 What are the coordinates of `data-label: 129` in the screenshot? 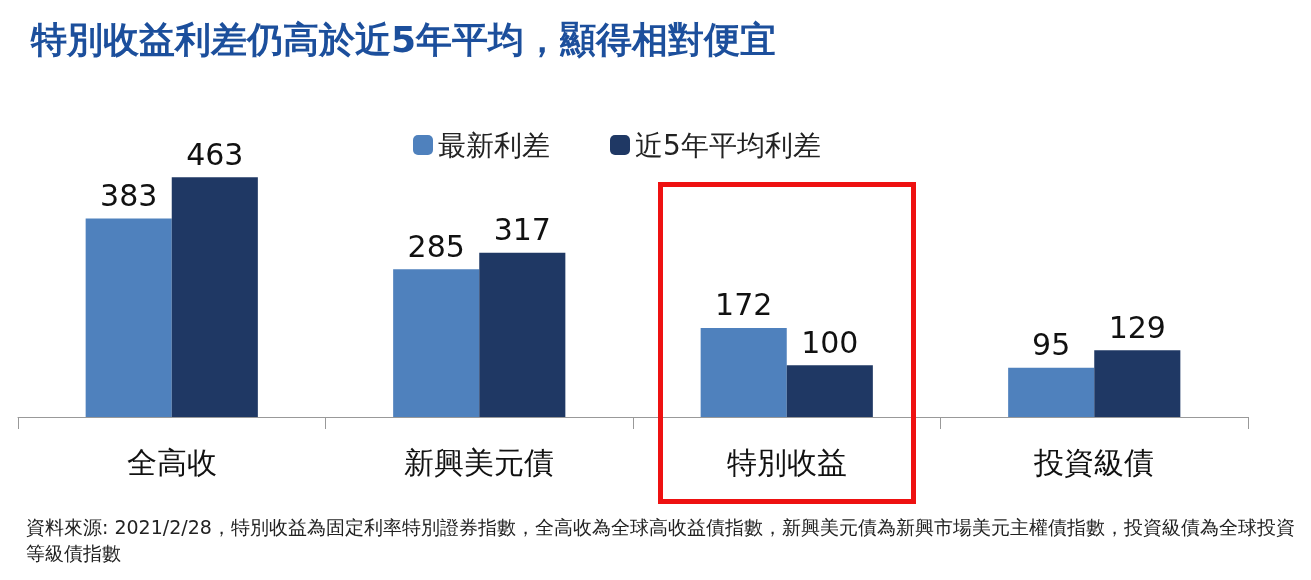 It's located at (1137, 327).